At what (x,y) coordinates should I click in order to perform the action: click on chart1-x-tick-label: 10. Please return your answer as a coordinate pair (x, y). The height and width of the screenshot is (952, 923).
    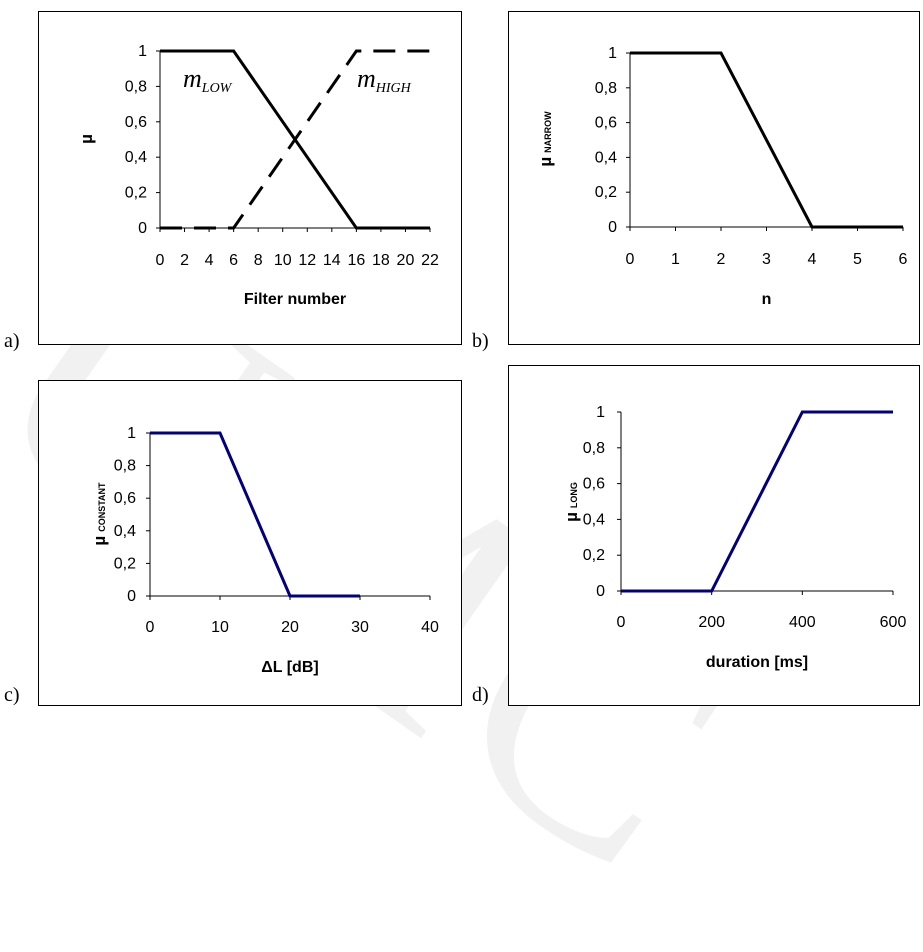
    Looking at the image, I should click on (283, 260).